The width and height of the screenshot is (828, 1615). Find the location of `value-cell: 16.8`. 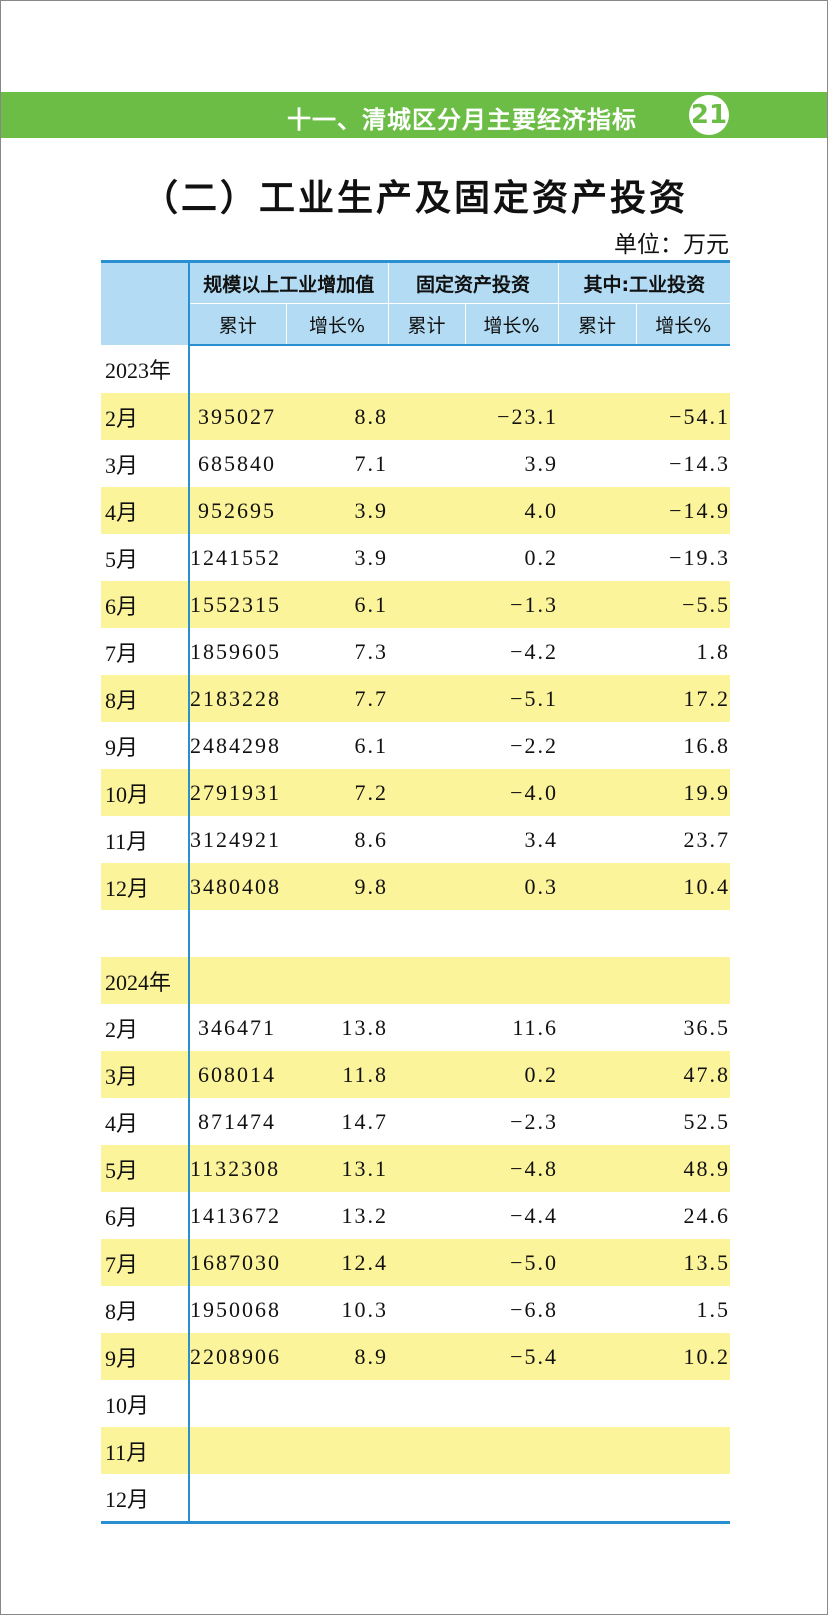

value-cell: 16.8 is located at coordinates (707, 745).